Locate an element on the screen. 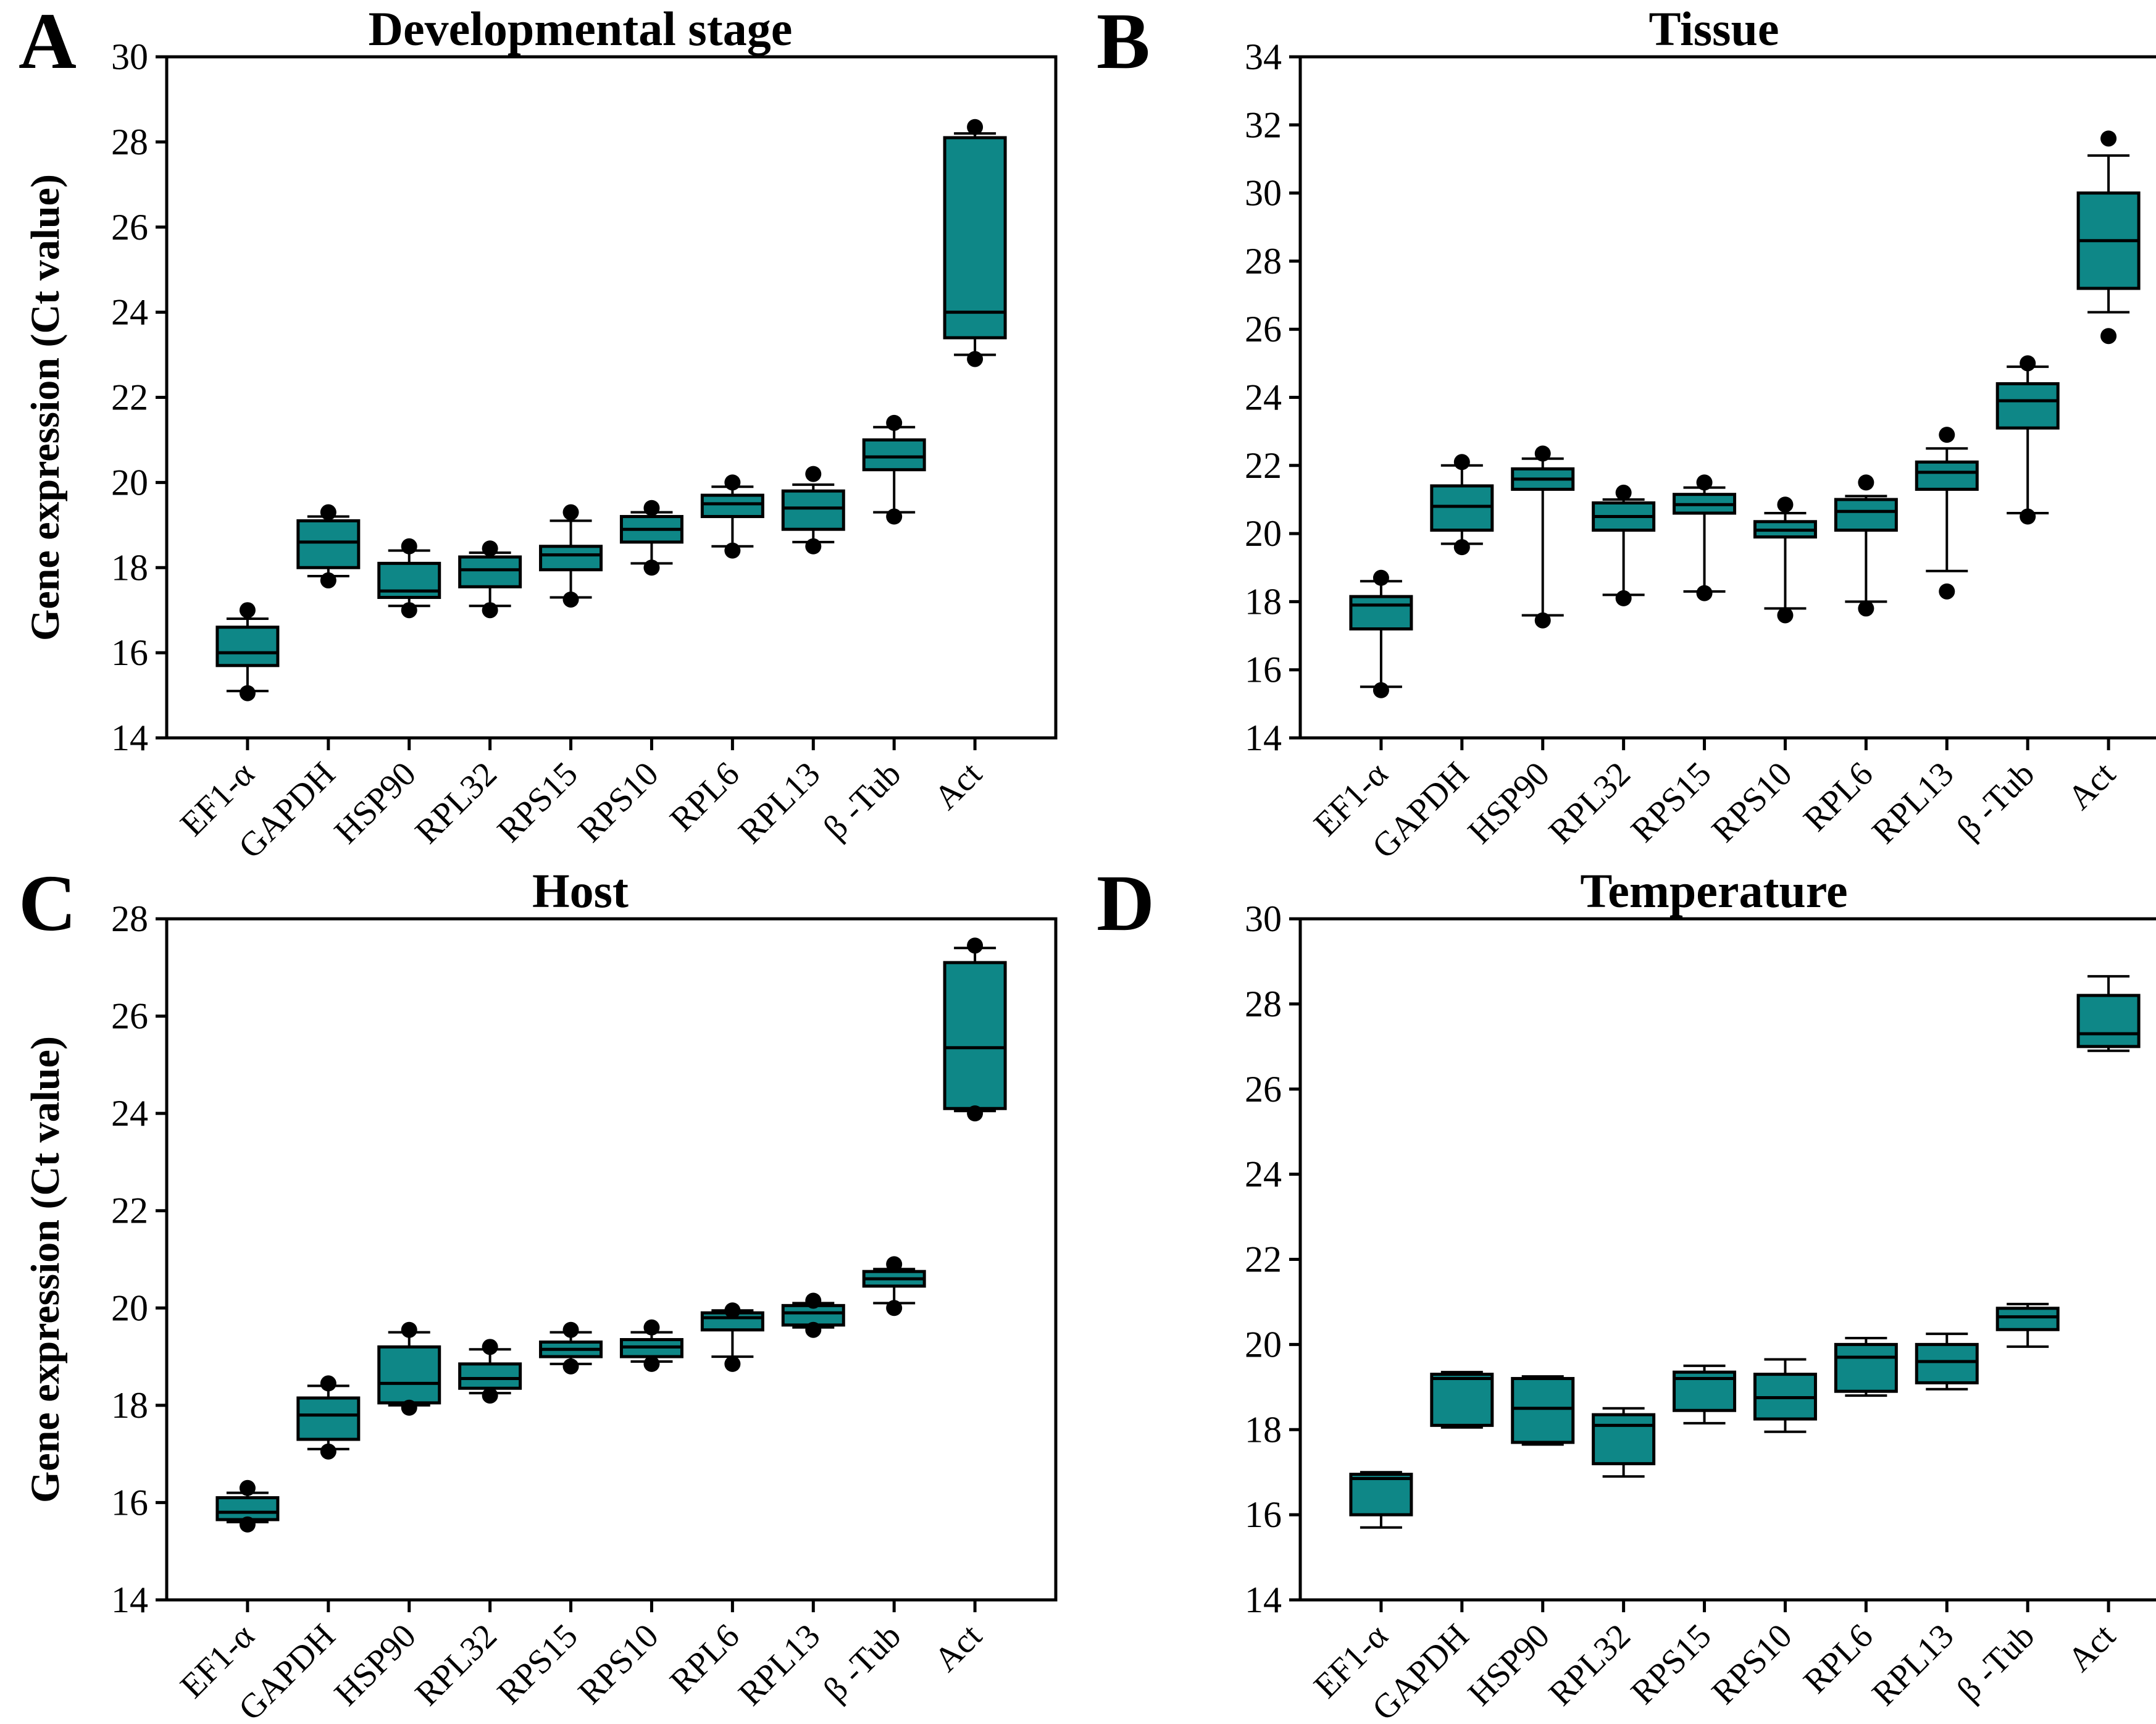 The image size is (2156, 1724). svg-text: 34 is located at coordinates (1263, 60).